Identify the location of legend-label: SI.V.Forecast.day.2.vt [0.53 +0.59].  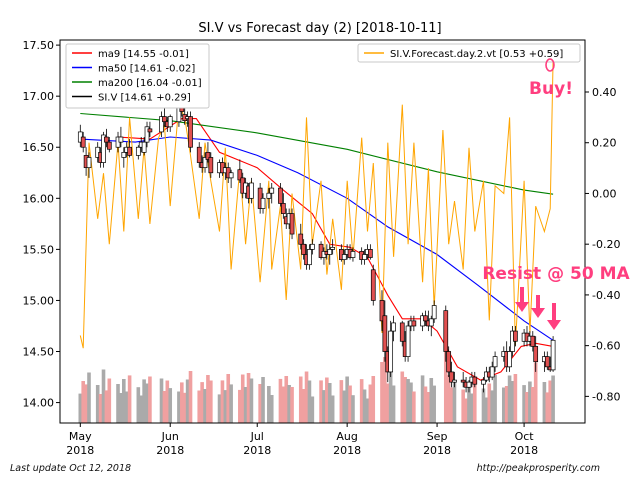
(476, 54).